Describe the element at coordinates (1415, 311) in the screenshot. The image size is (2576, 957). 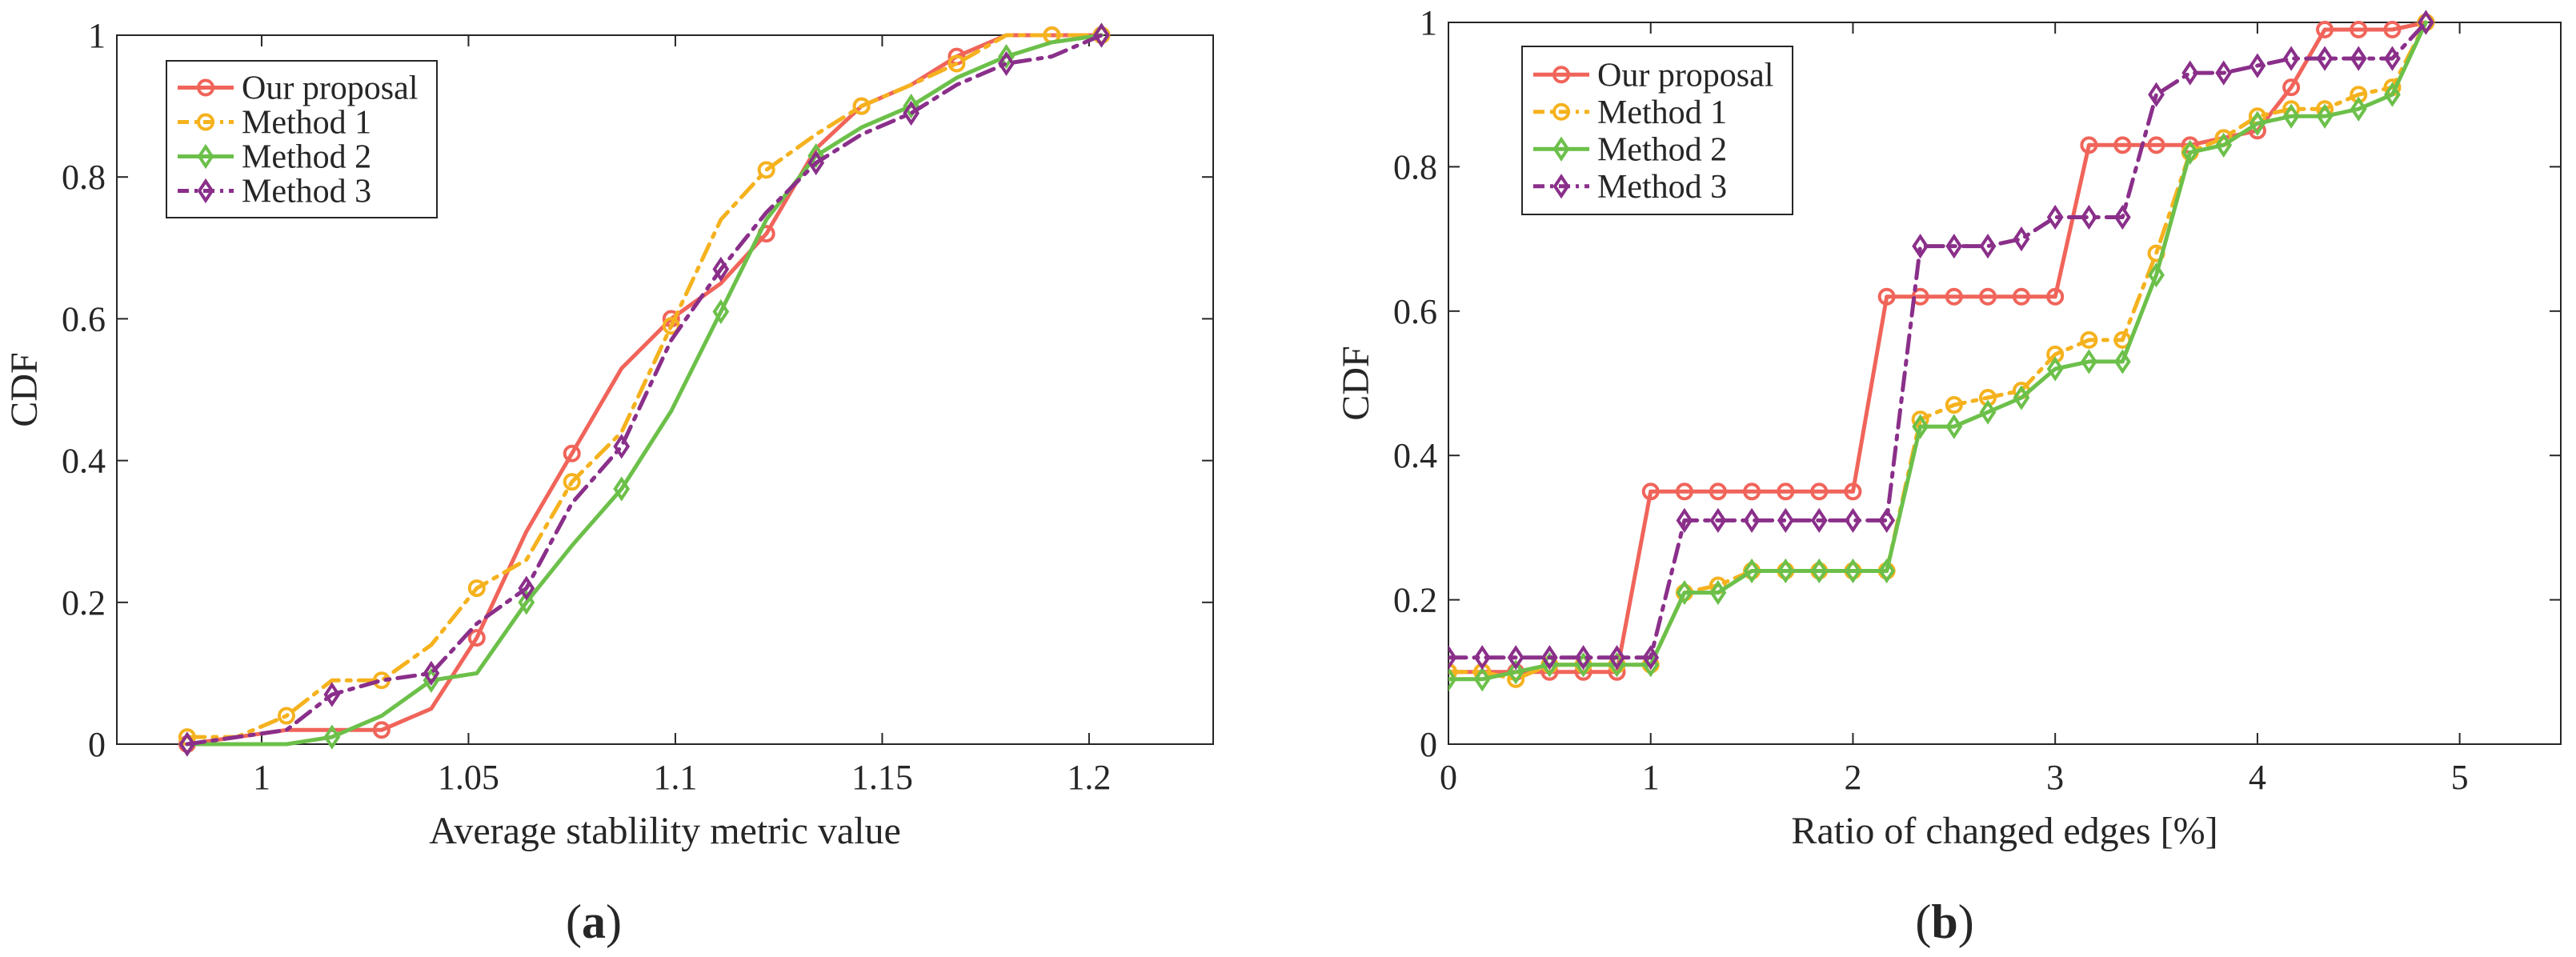
I see `y-tick-label-b: 0.6` at that location.